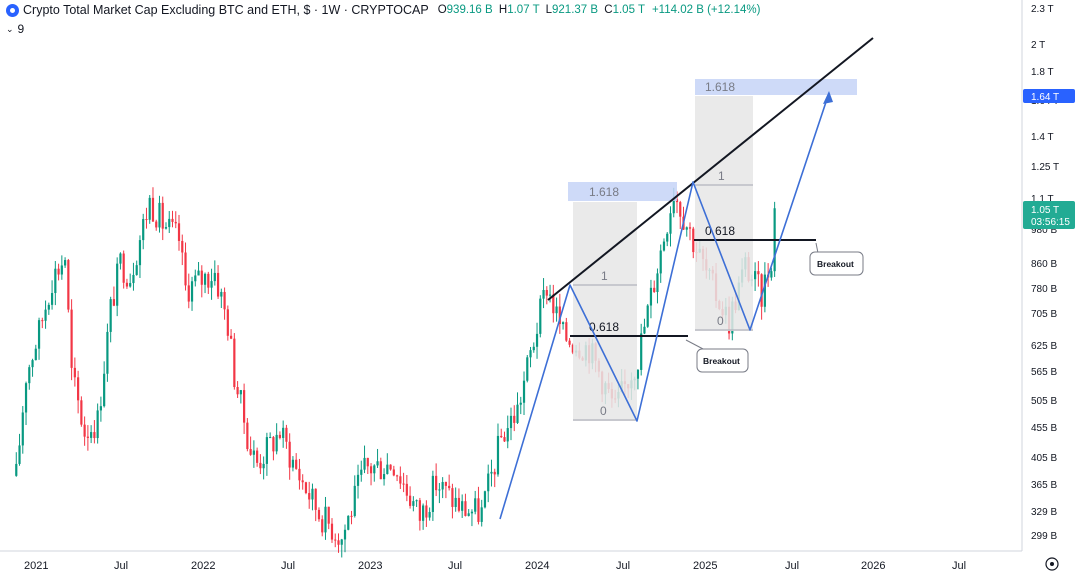 The width and height of the screenshot is (1080, 577). I want to click on price-change: +114.02 B (+12.14%), so click(706, 10).